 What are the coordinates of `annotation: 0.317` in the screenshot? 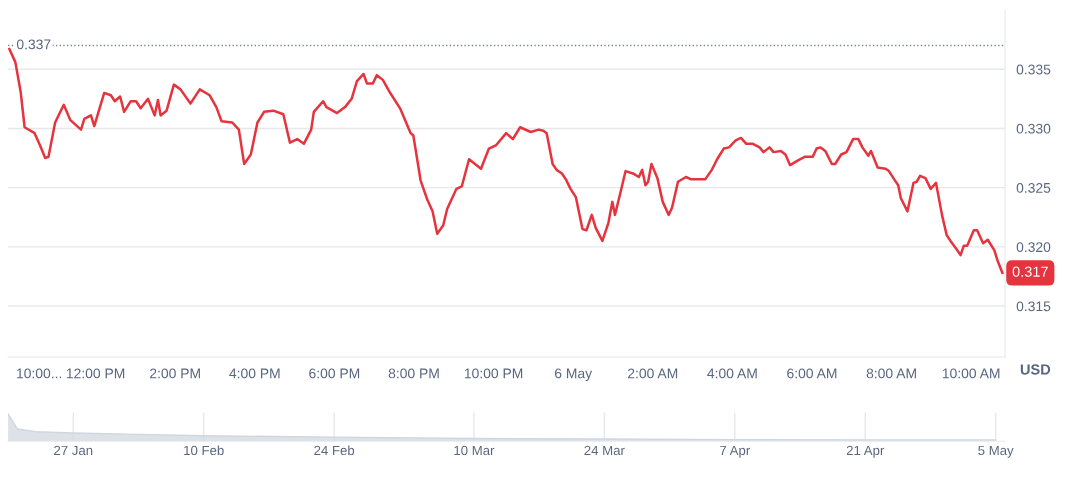 It's located at (1030, 271).